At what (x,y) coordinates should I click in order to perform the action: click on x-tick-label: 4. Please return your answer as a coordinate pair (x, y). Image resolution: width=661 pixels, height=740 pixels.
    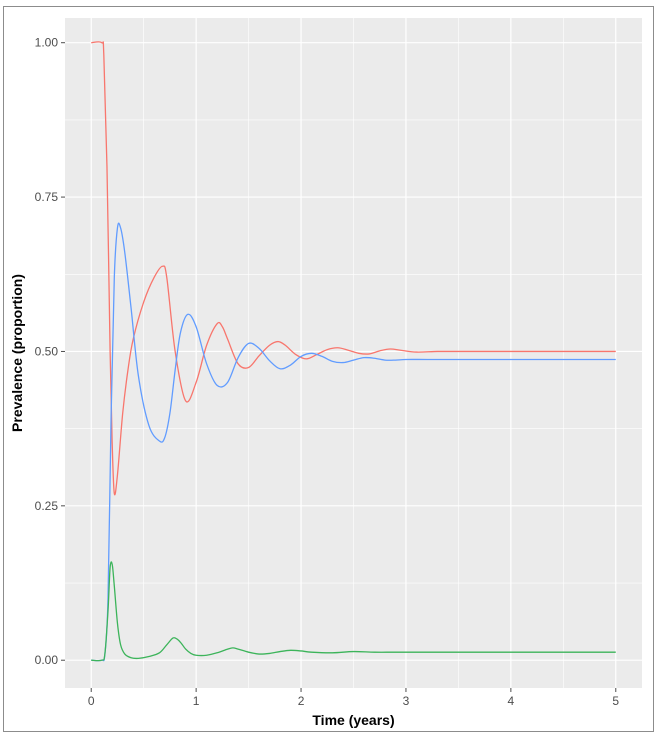
    Looking at the image, I should click on (511, 701).